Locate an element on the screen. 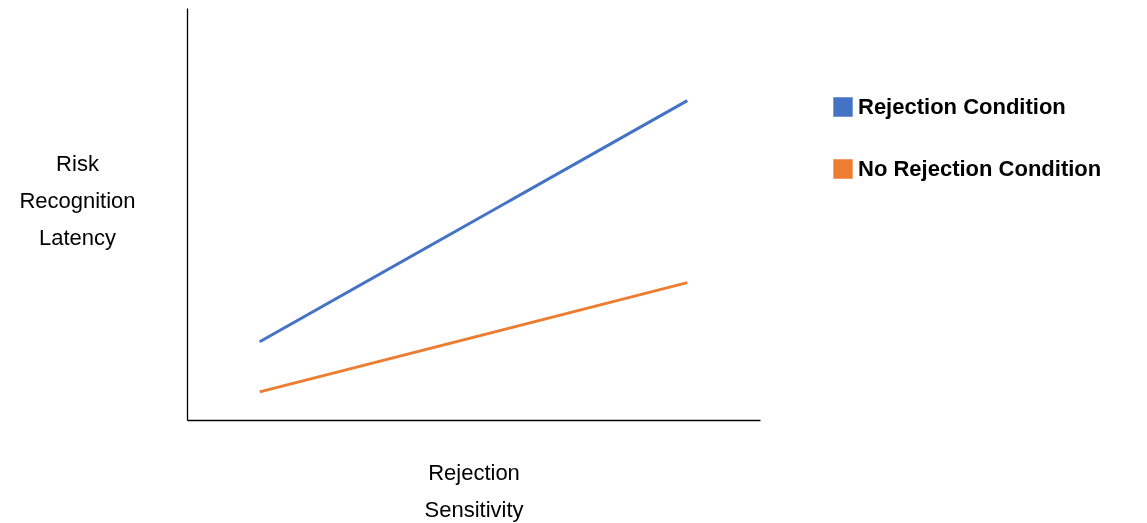 The image size is (1147, 523). y-axis-title: Risk Recognition Latency is located at coordinates (77, 200).